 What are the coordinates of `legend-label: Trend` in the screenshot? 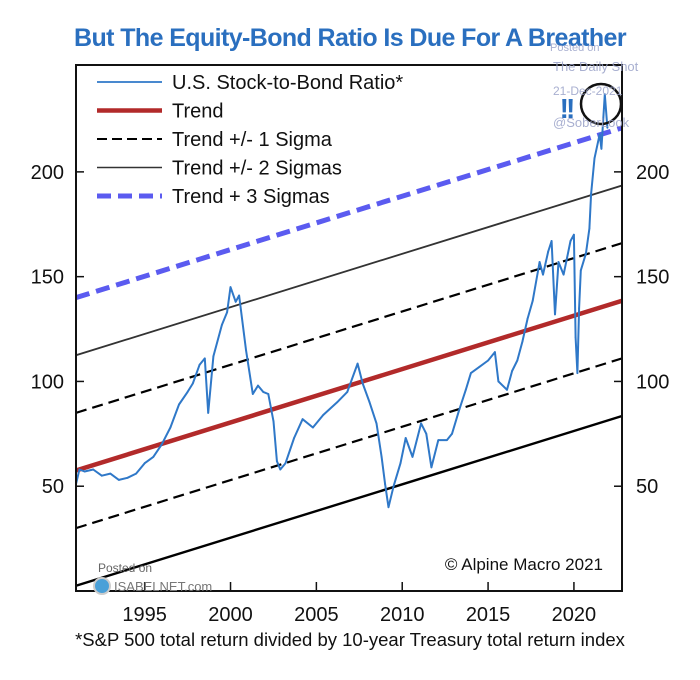 It's located at (198, 112).